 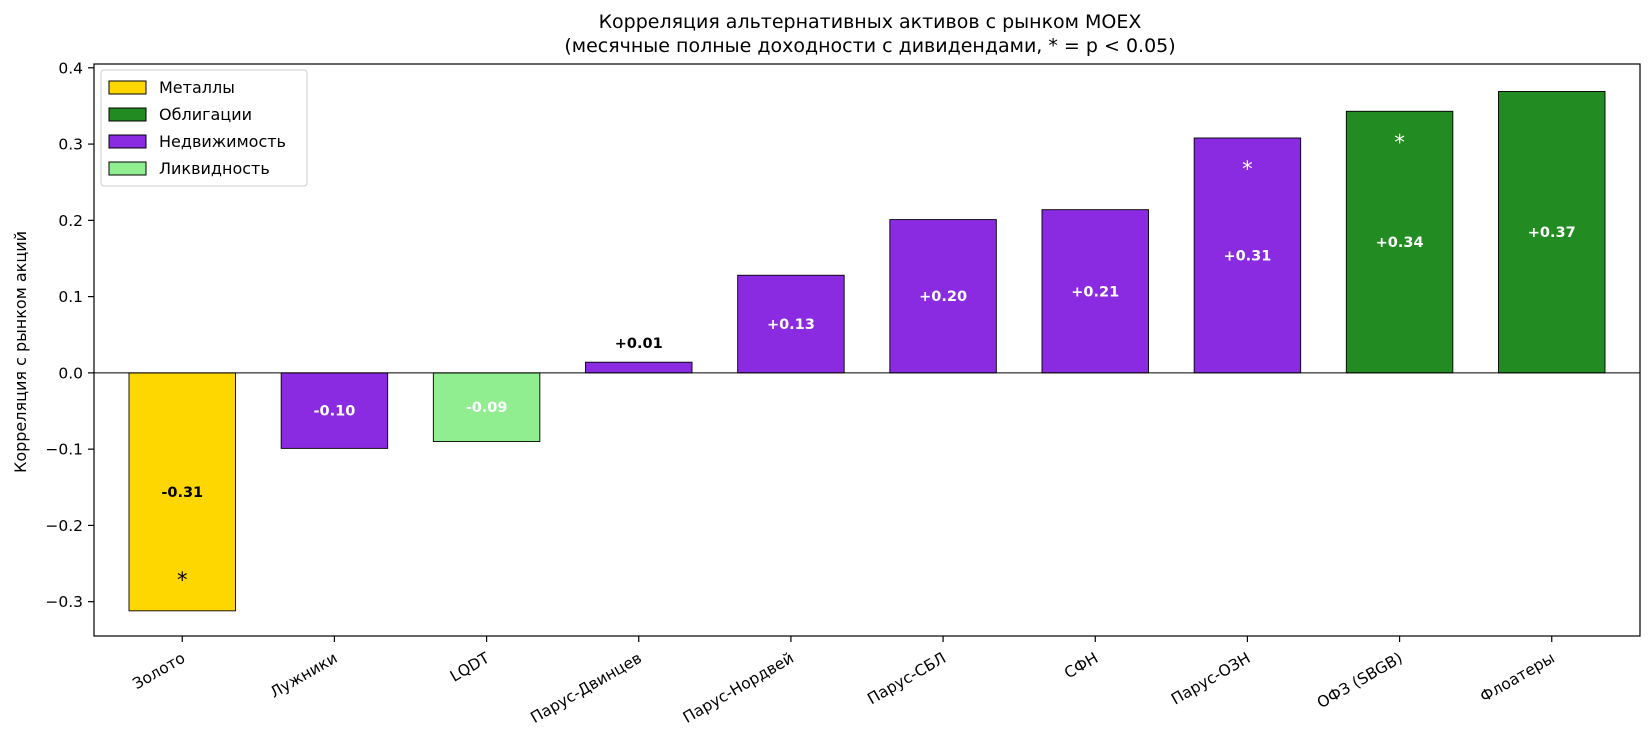 What do you see at coordinates (20, 352) in the screenshot?
I see `y-axis-label: Корреляция с рынком акций` at bounding box center [20, 352].